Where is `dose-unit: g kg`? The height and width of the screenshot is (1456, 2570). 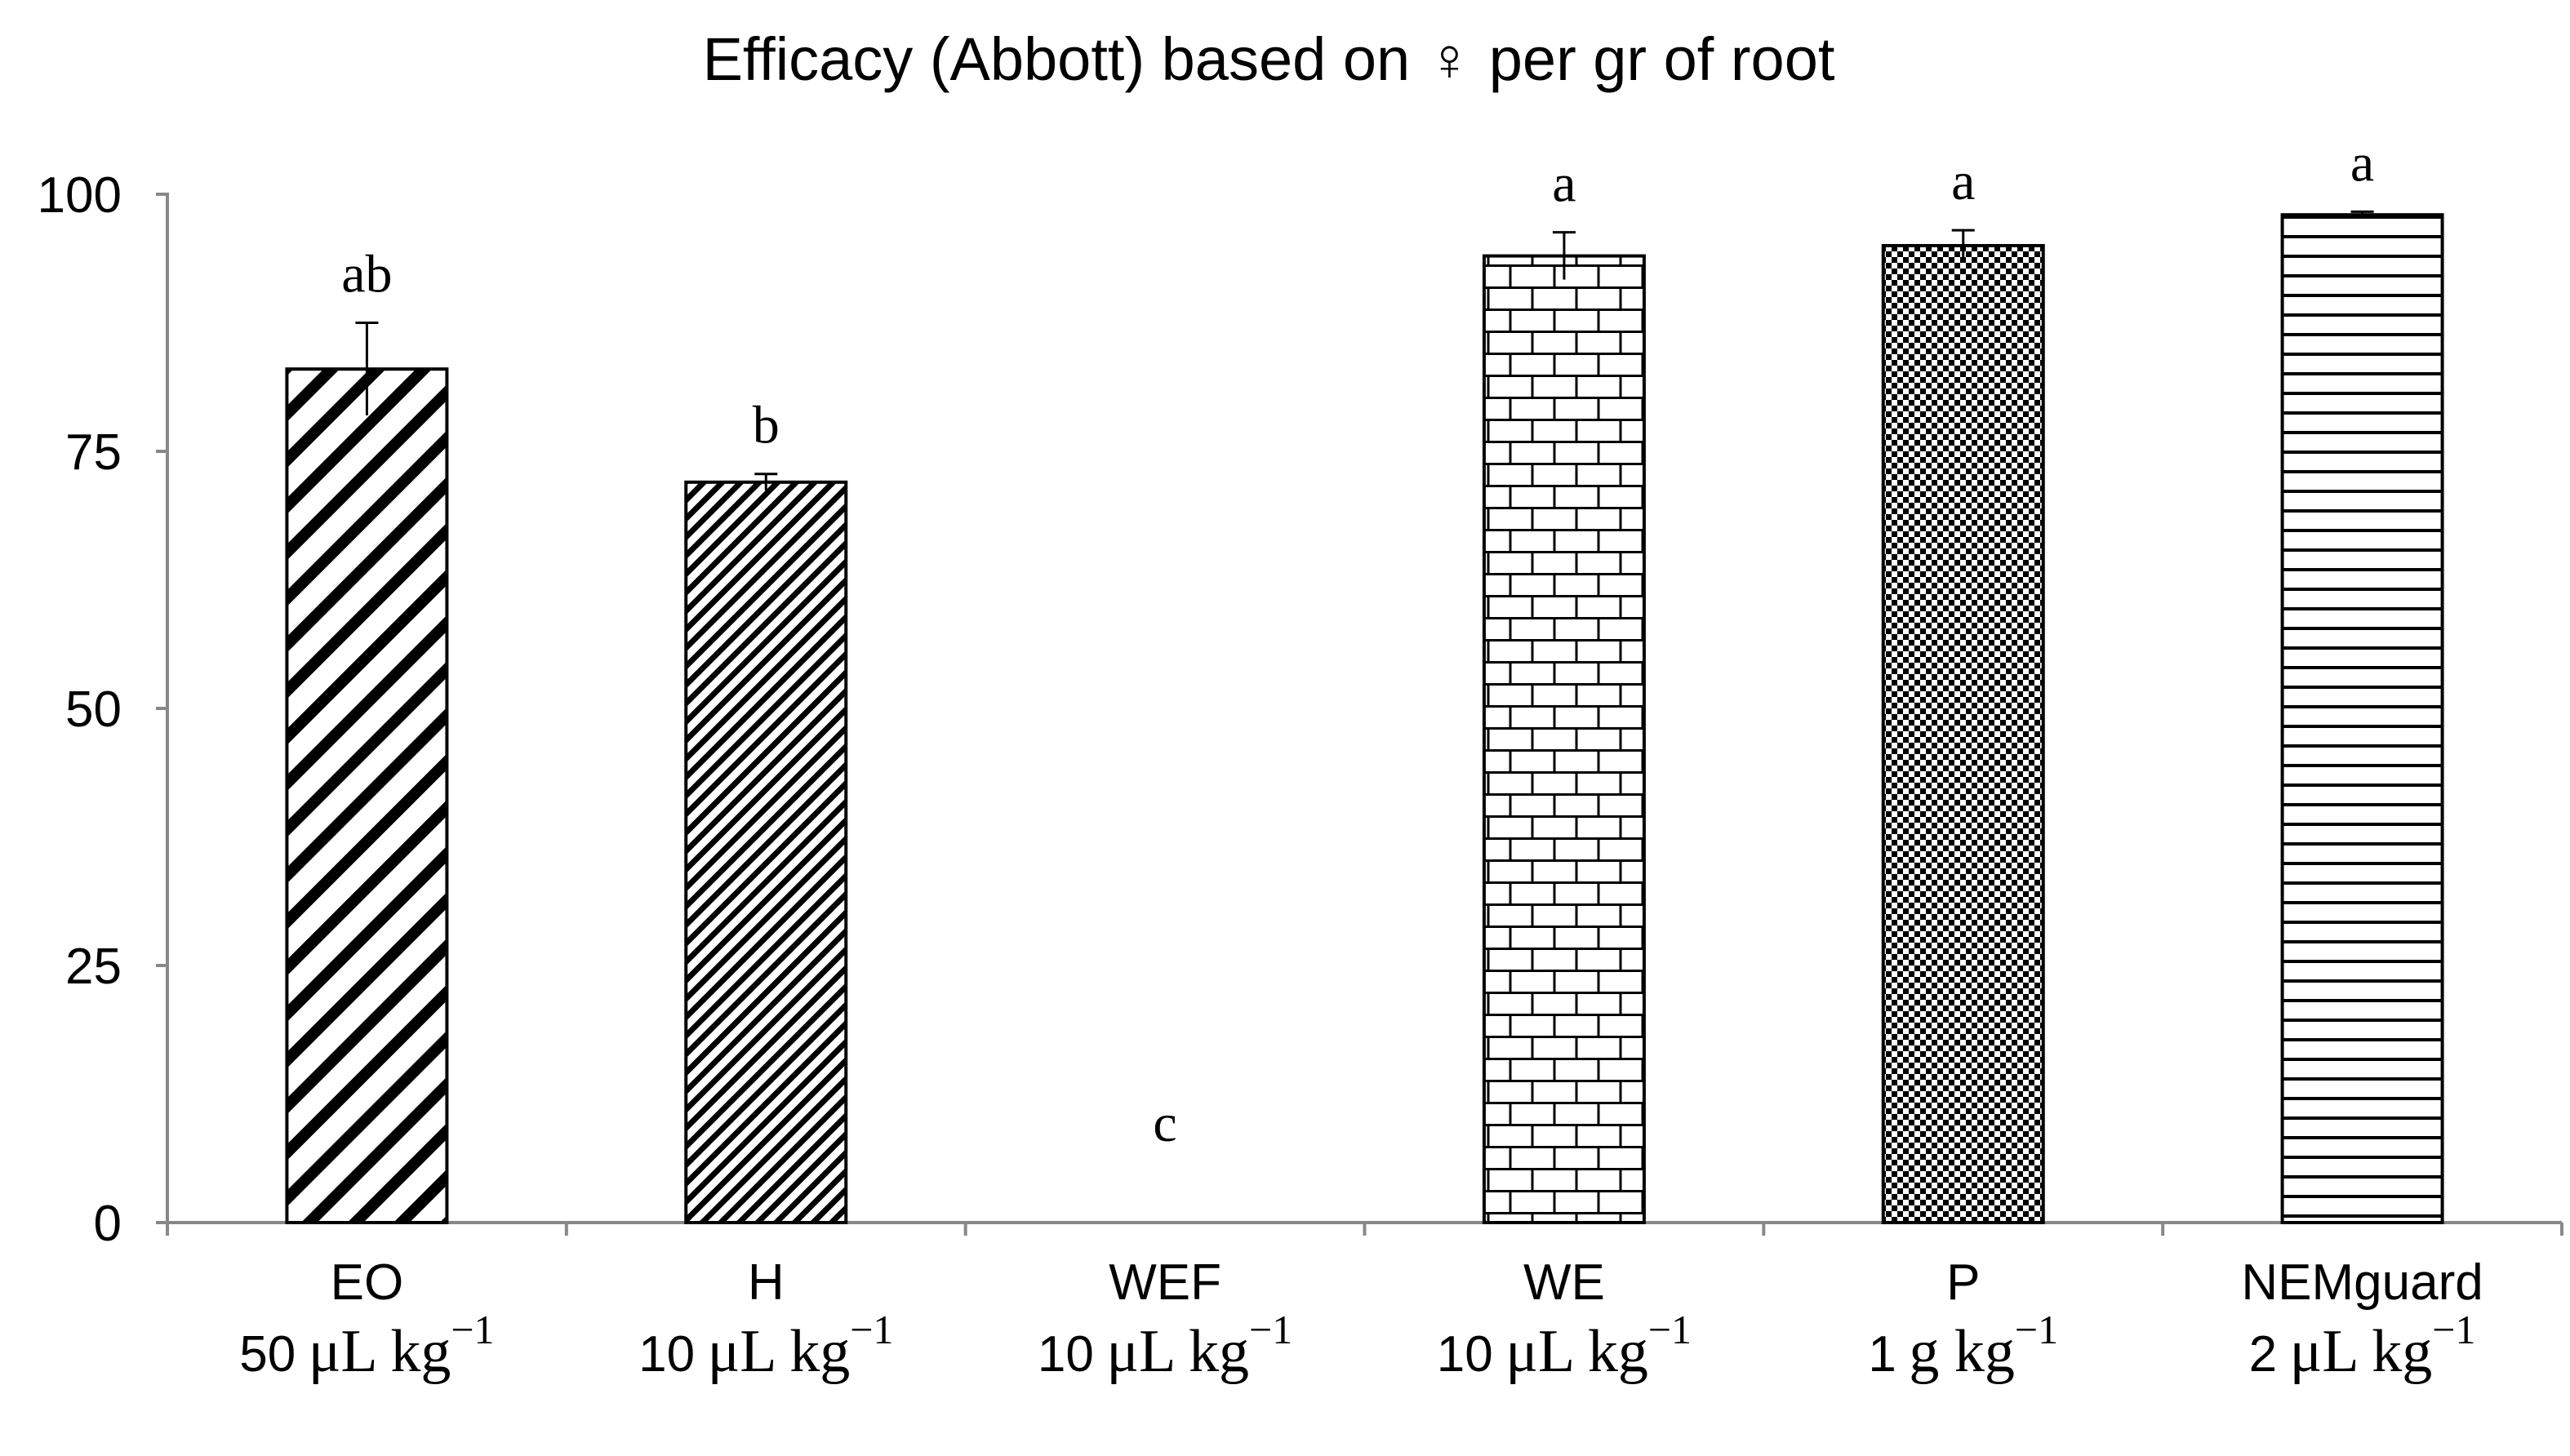 dose-unit: g kg is located at coordinates (1962, 1352).